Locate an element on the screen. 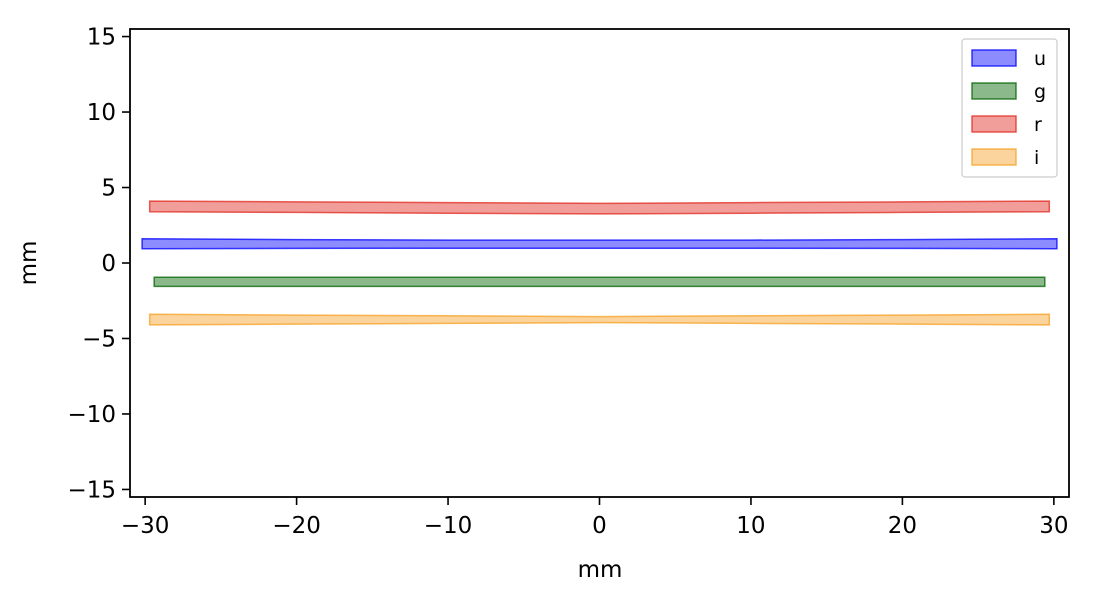  x-tick-label: 0 is located at coordinates (599, 526).